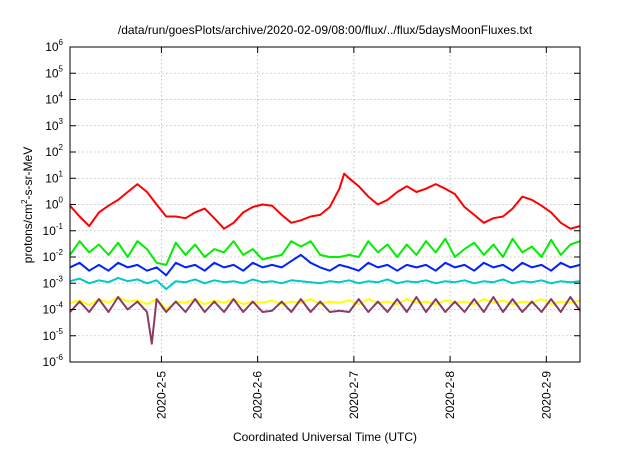 The image size is (640, 453). Describe the element at coordinates (60, 278) in the screenshot. I see `y-tick-exponent: -3` at that location.